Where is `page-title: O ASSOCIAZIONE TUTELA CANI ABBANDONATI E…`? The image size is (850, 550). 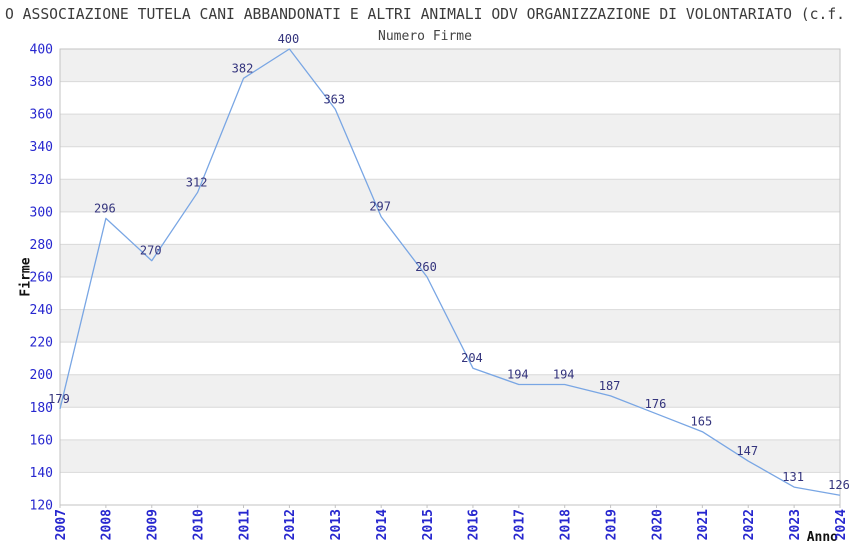 page-title: O ASSOCIAZIONE TUTELA CANI ABBANDONATI E… is located at coordinates (425, 14).